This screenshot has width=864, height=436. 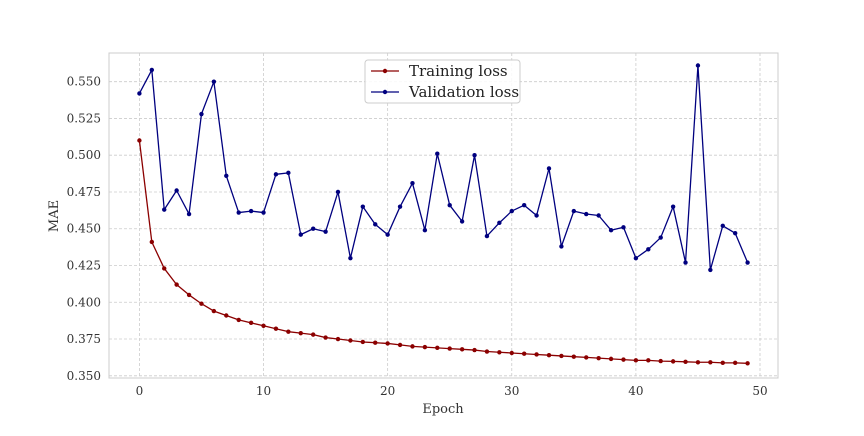 I want to click on y-tick-label: 0.425, so click(x=84, y=266).